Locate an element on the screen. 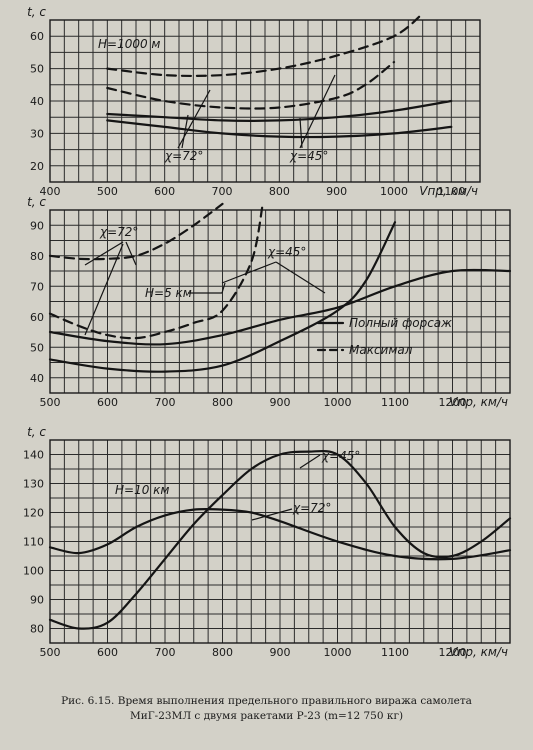 The height and width of the screenshot is (750, 533). y-tick-label: 30 is located at coordinates (37, 133).